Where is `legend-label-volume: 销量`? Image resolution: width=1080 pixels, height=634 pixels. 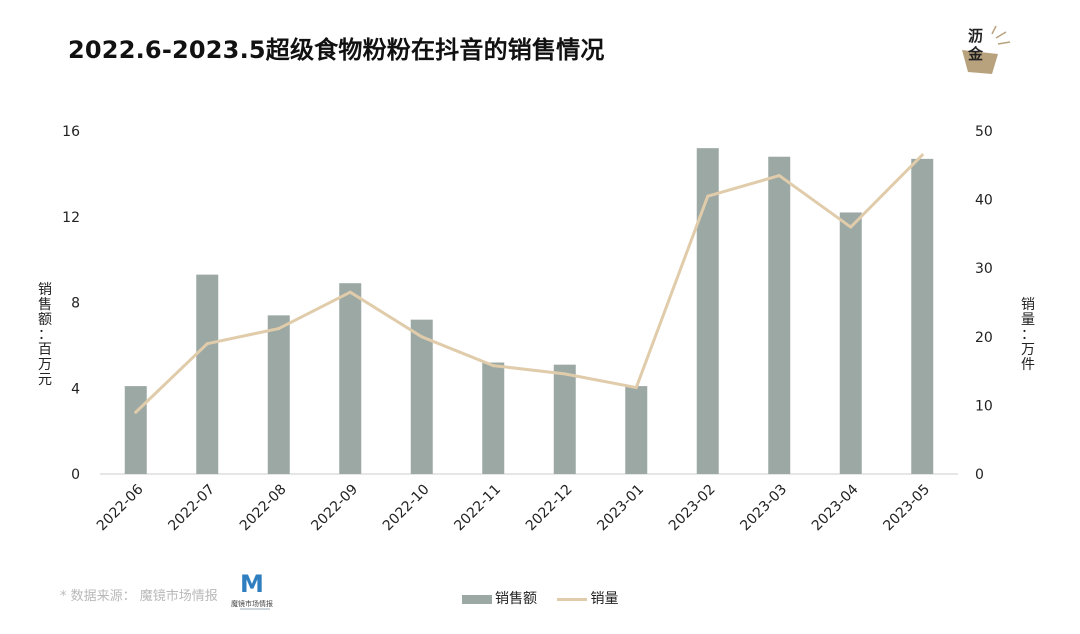 legend-label-volume: 销量 is located at coordinates (604, 599).